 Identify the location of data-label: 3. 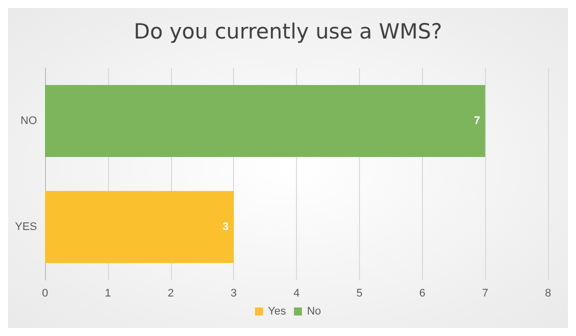
(225, 227).